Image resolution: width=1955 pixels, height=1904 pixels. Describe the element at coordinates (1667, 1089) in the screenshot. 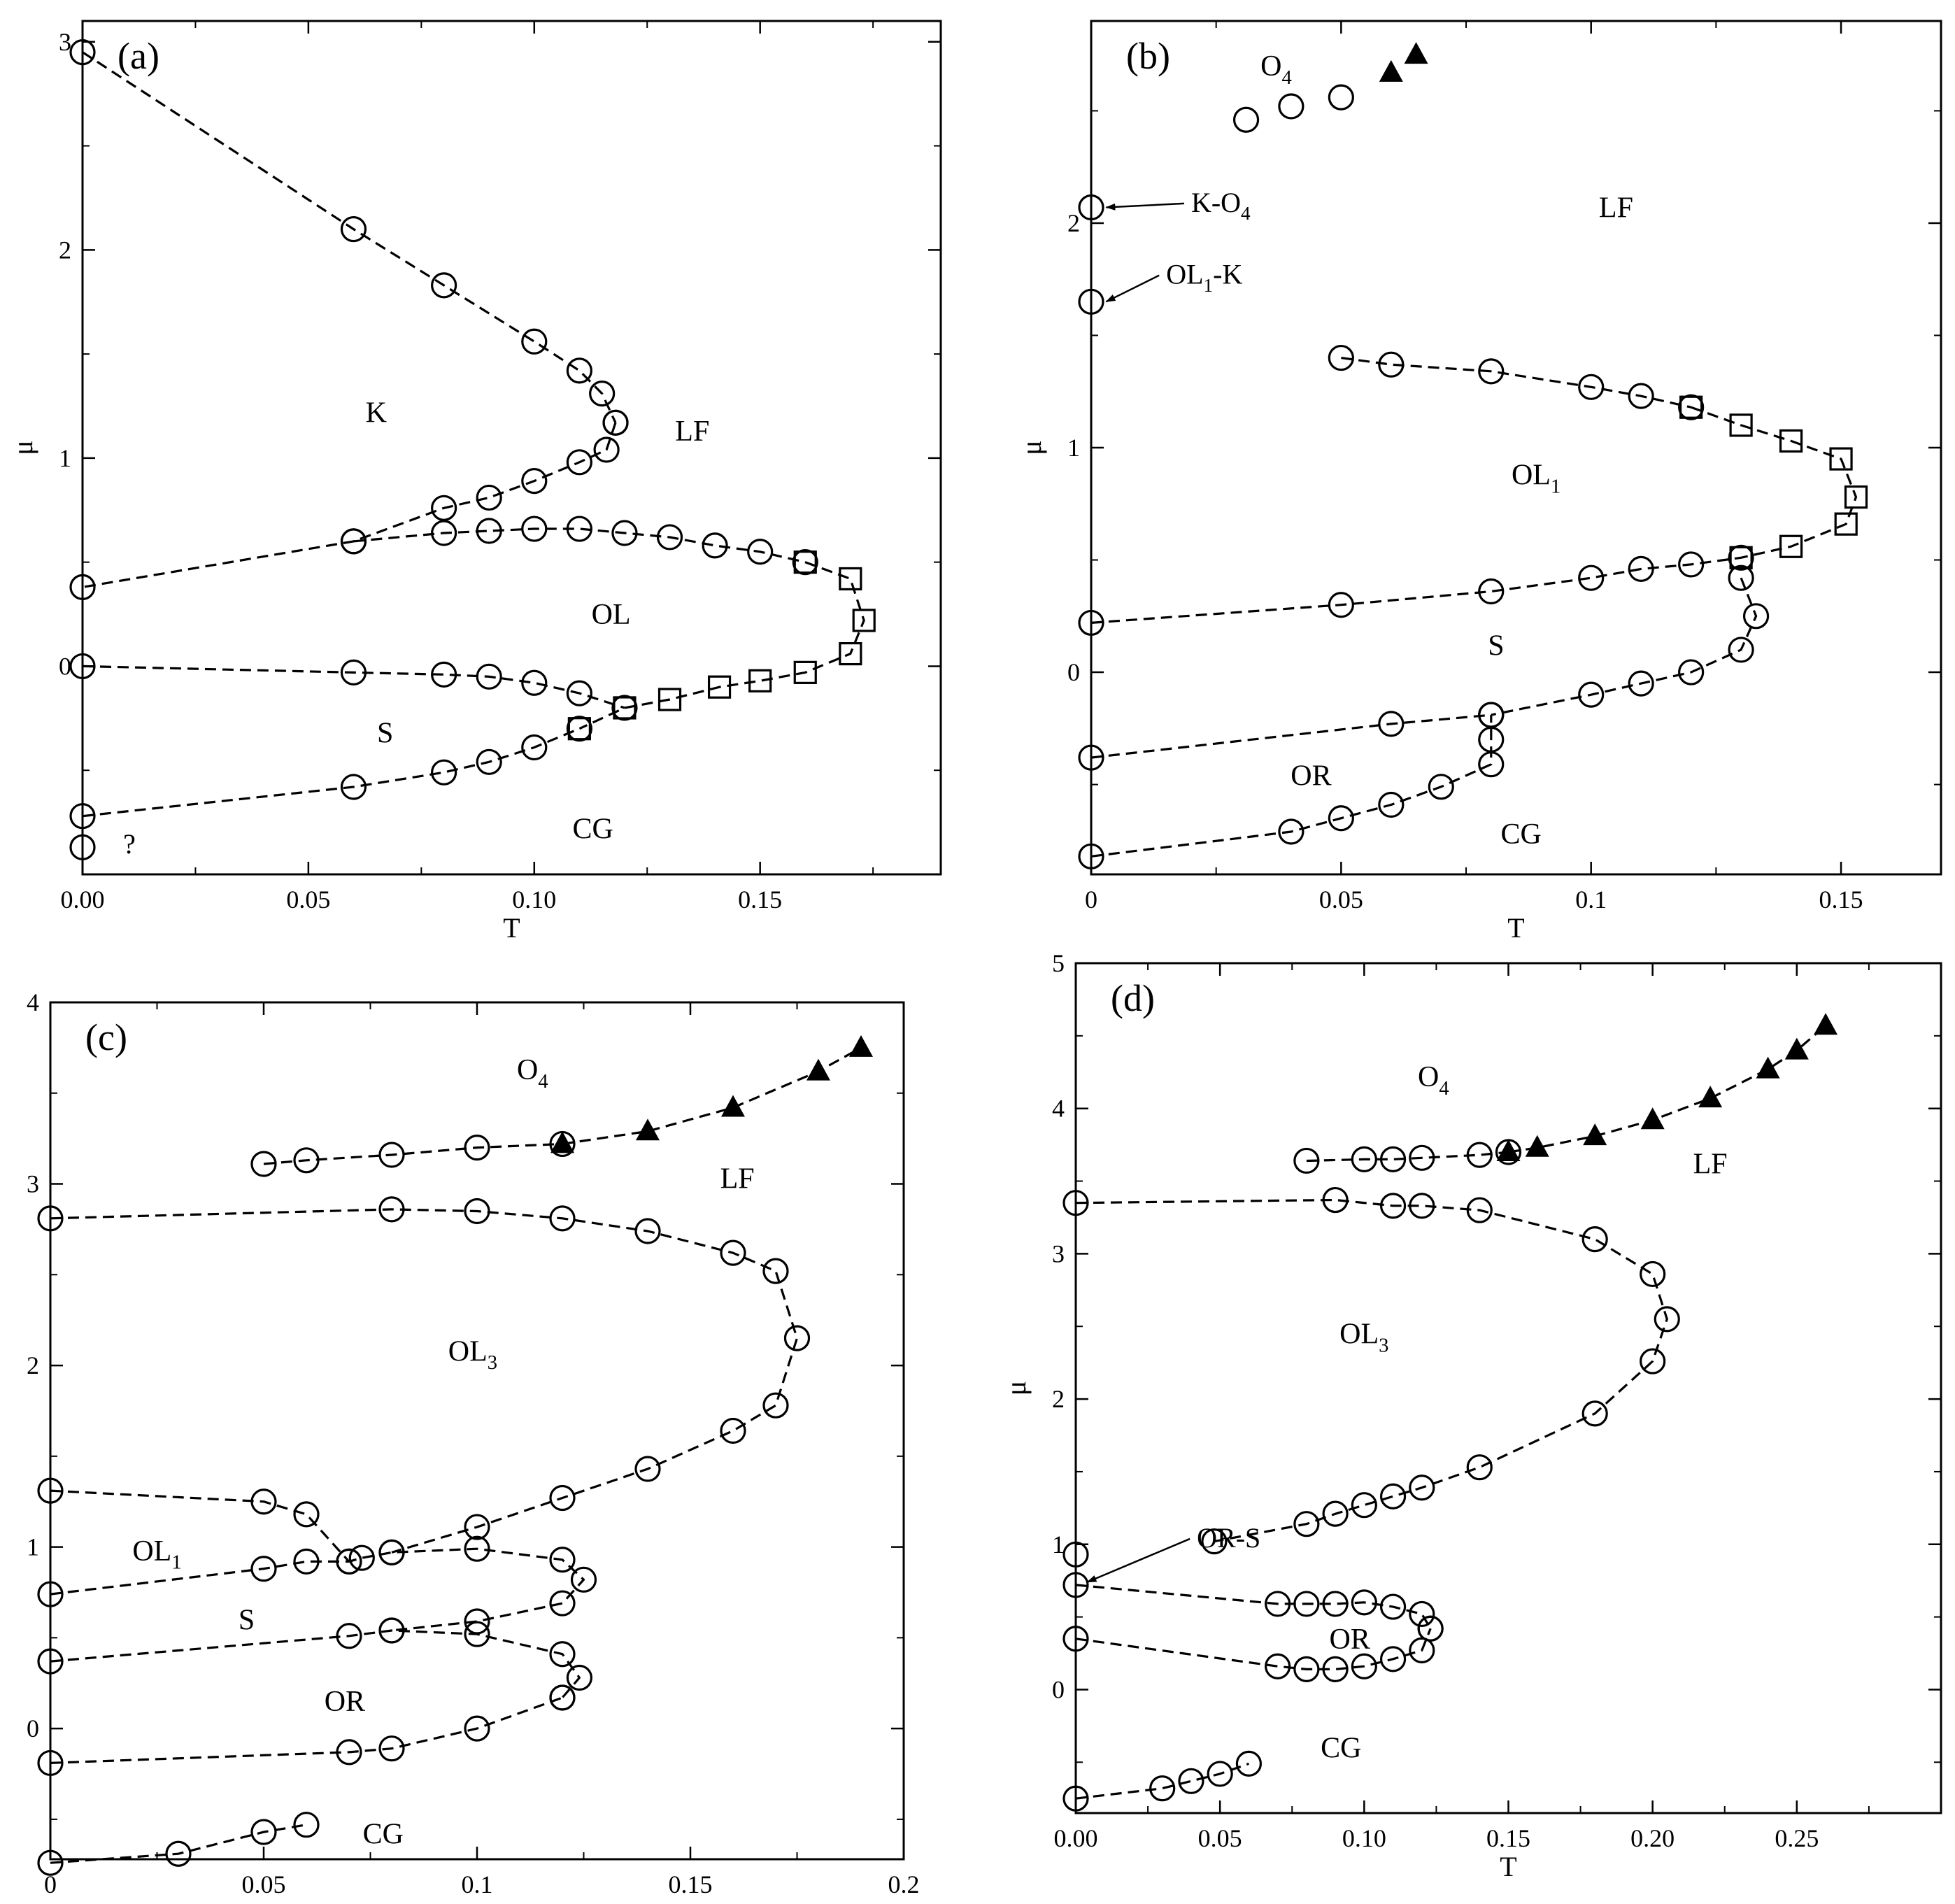

I see `panel-d-line-o4-lf-triangles` at that location.